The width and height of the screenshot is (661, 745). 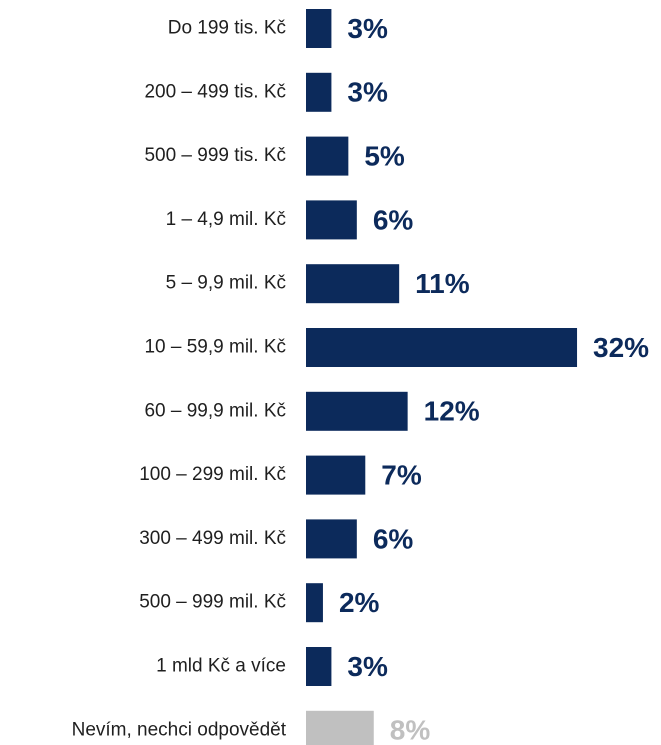 What do you see at coordinates (452, 411) in the screenshot?
I see `value-label: 12%` at bounding box center [452, 411].